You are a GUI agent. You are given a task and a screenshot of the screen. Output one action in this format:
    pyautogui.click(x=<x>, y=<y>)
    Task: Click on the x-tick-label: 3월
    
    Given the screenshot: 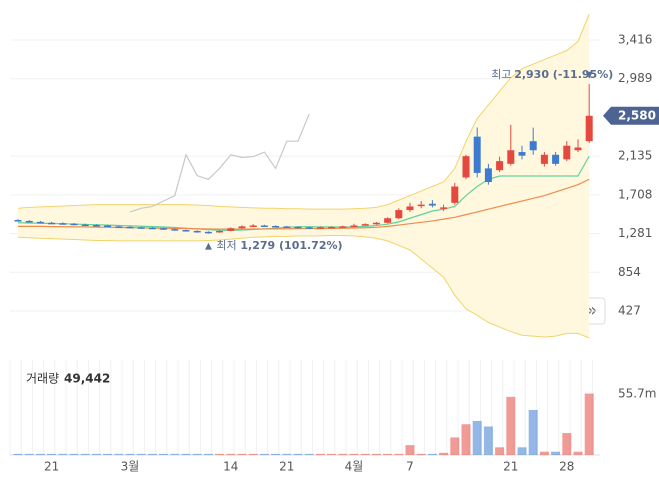 What is the action you would take?
    pyautogui.click(x=130, y=467)
    